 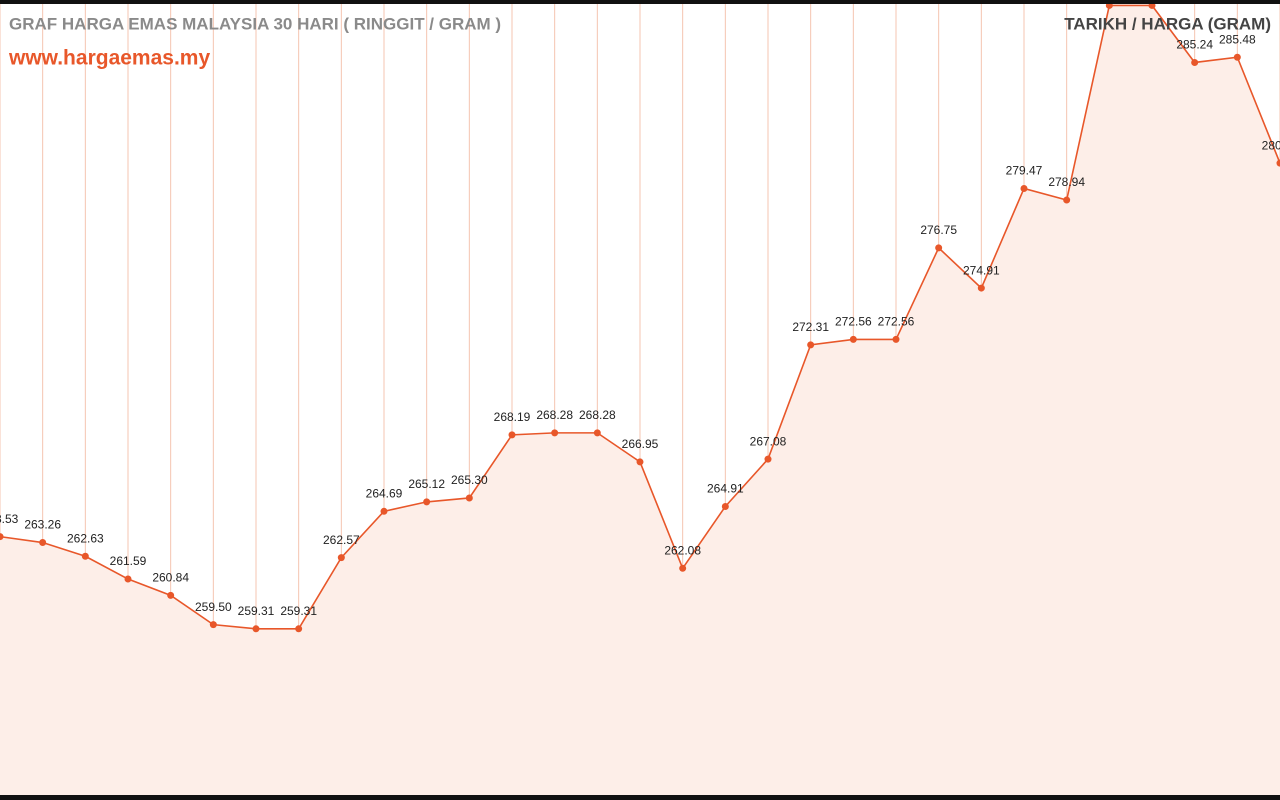 I want to click on data-label: 280.63, so click(x=1271, y=145).